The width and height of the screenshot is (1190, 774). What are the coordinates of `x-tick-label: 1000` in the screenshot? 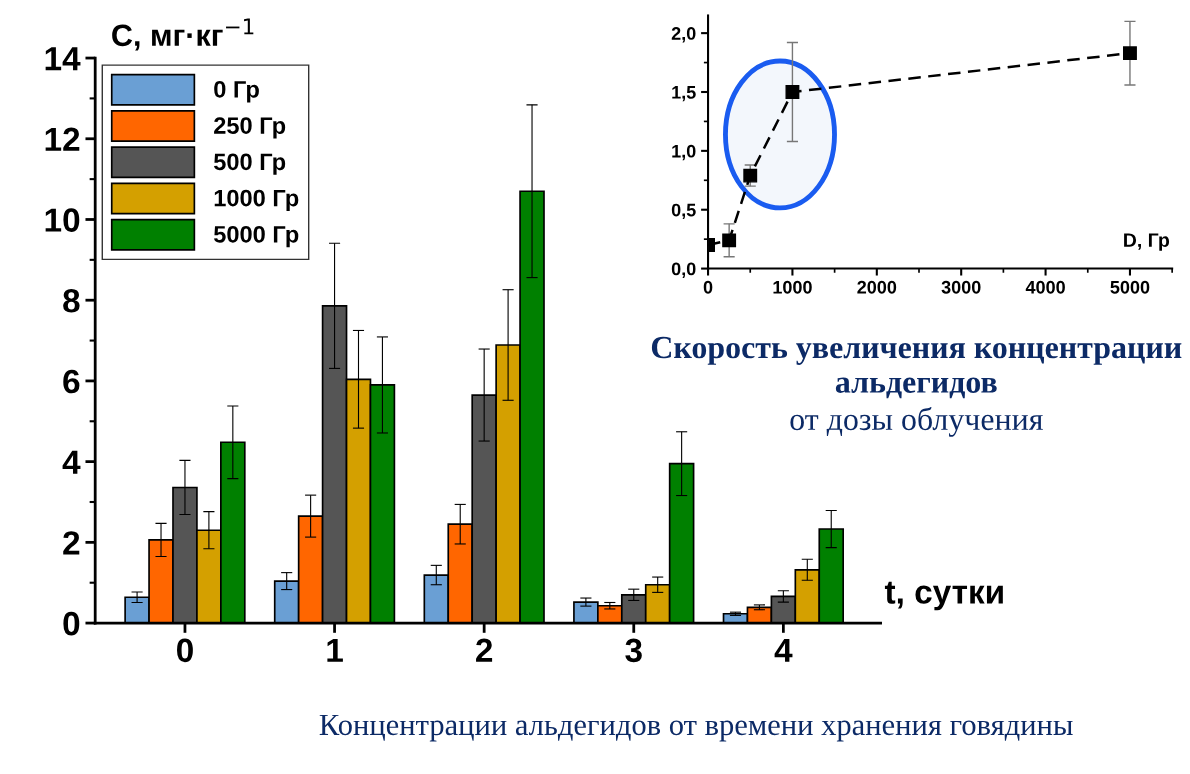 It's located at (792, 287).